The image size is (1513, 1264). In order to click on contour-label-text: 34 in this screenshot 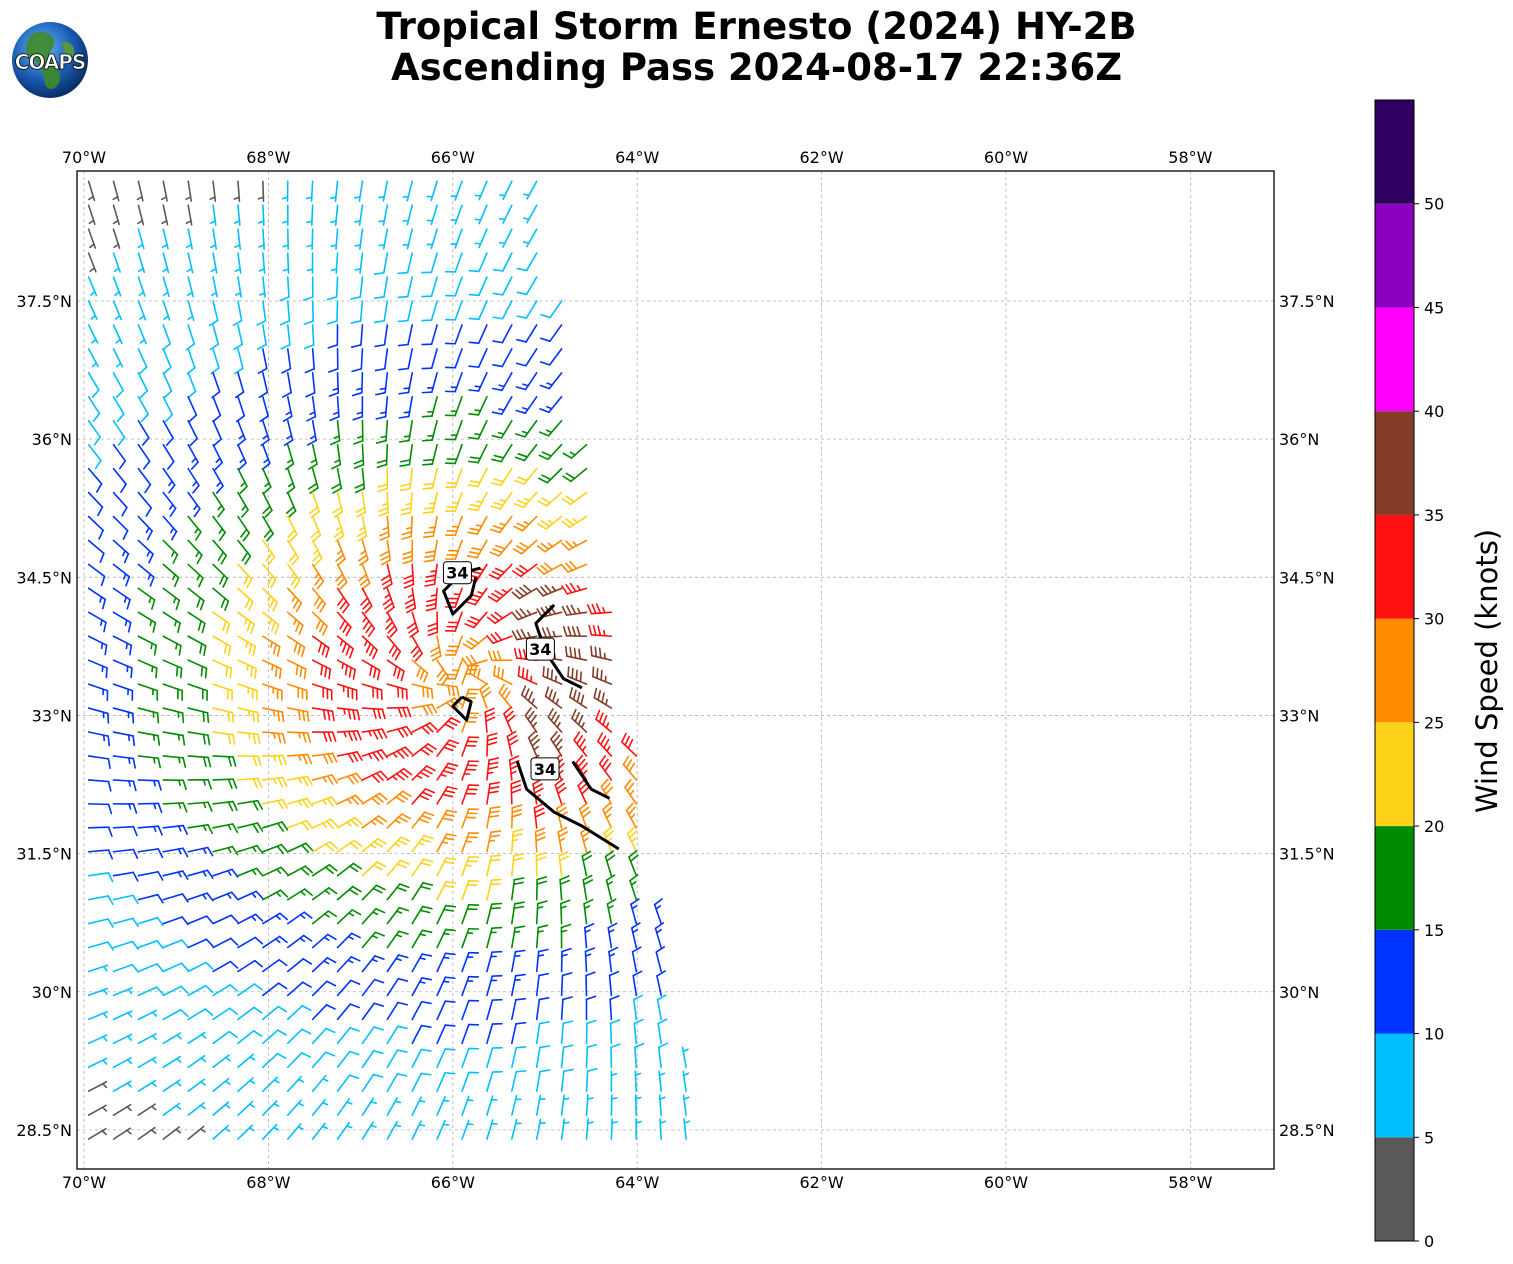, I will do `click(540, 649)`.